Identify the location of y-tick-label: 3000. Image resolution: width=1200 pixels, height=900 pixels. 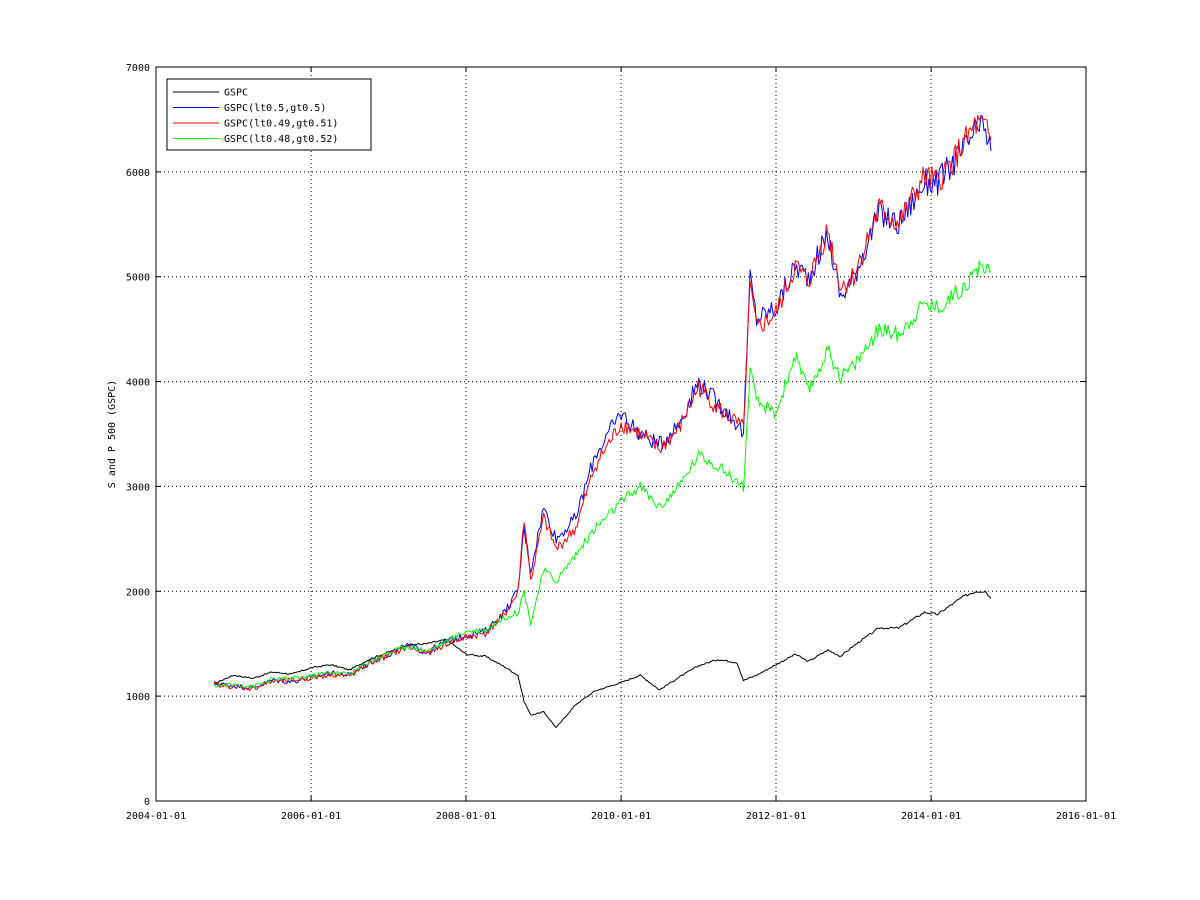
(138, 487).